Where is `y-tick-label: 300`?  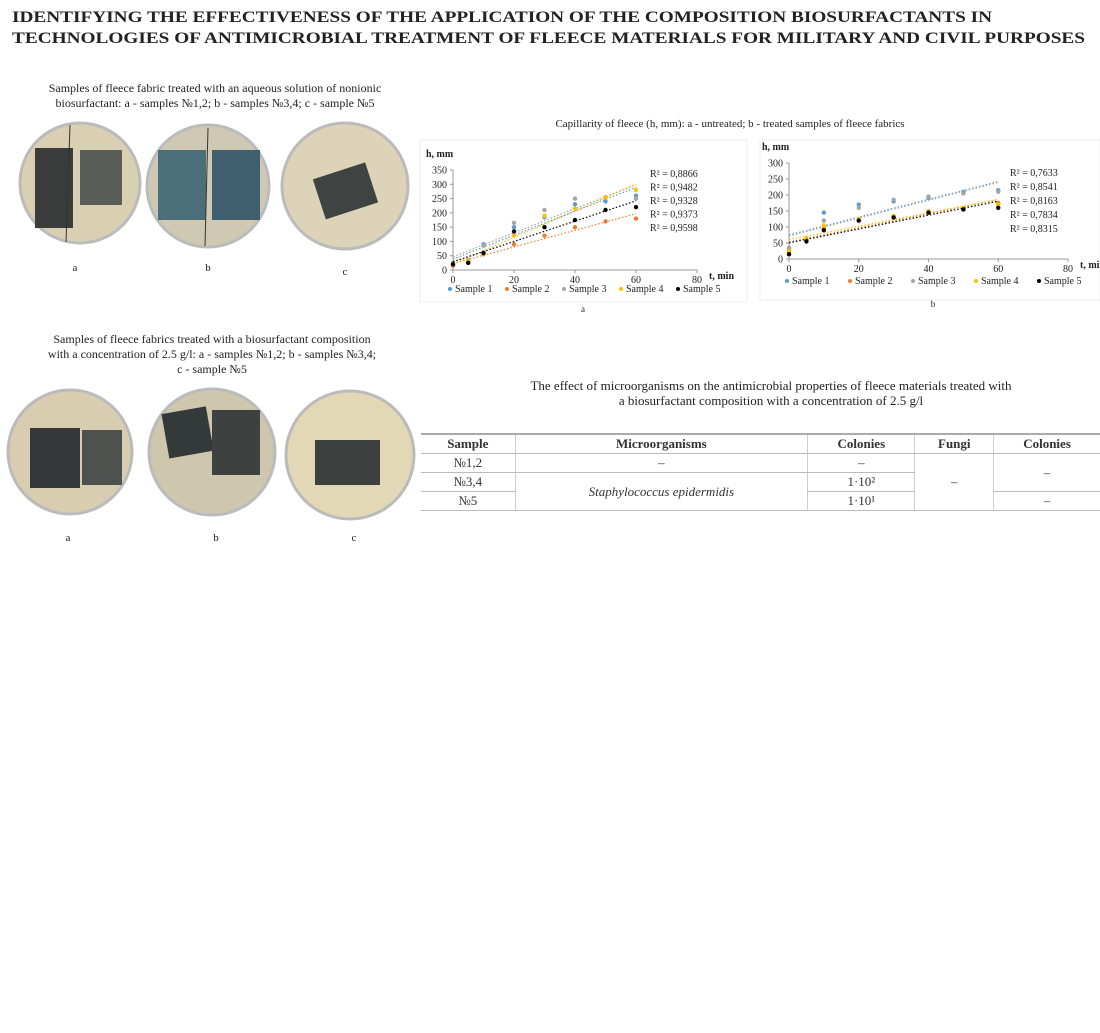 y-tick-label: 300 is located at coordinates (775, 164).